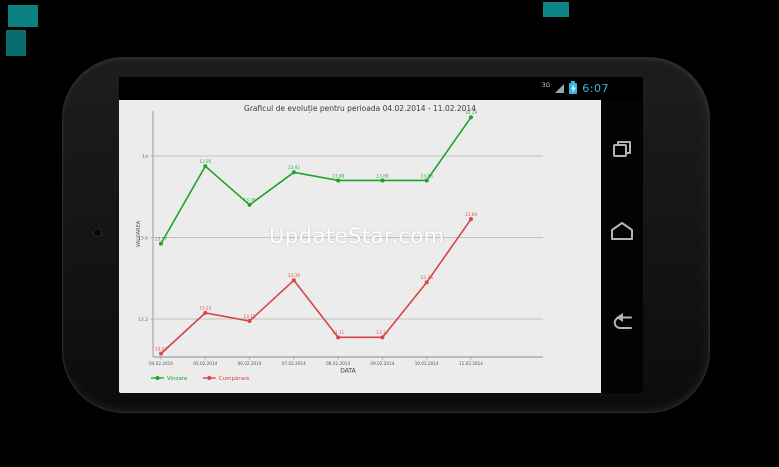 Image resolution: width=779 pixels, height=467 pixels. What do you see at coordinates (205, 309) in the screenshot?
I see `point-label: 13.23` at bounding box center [205, 309].